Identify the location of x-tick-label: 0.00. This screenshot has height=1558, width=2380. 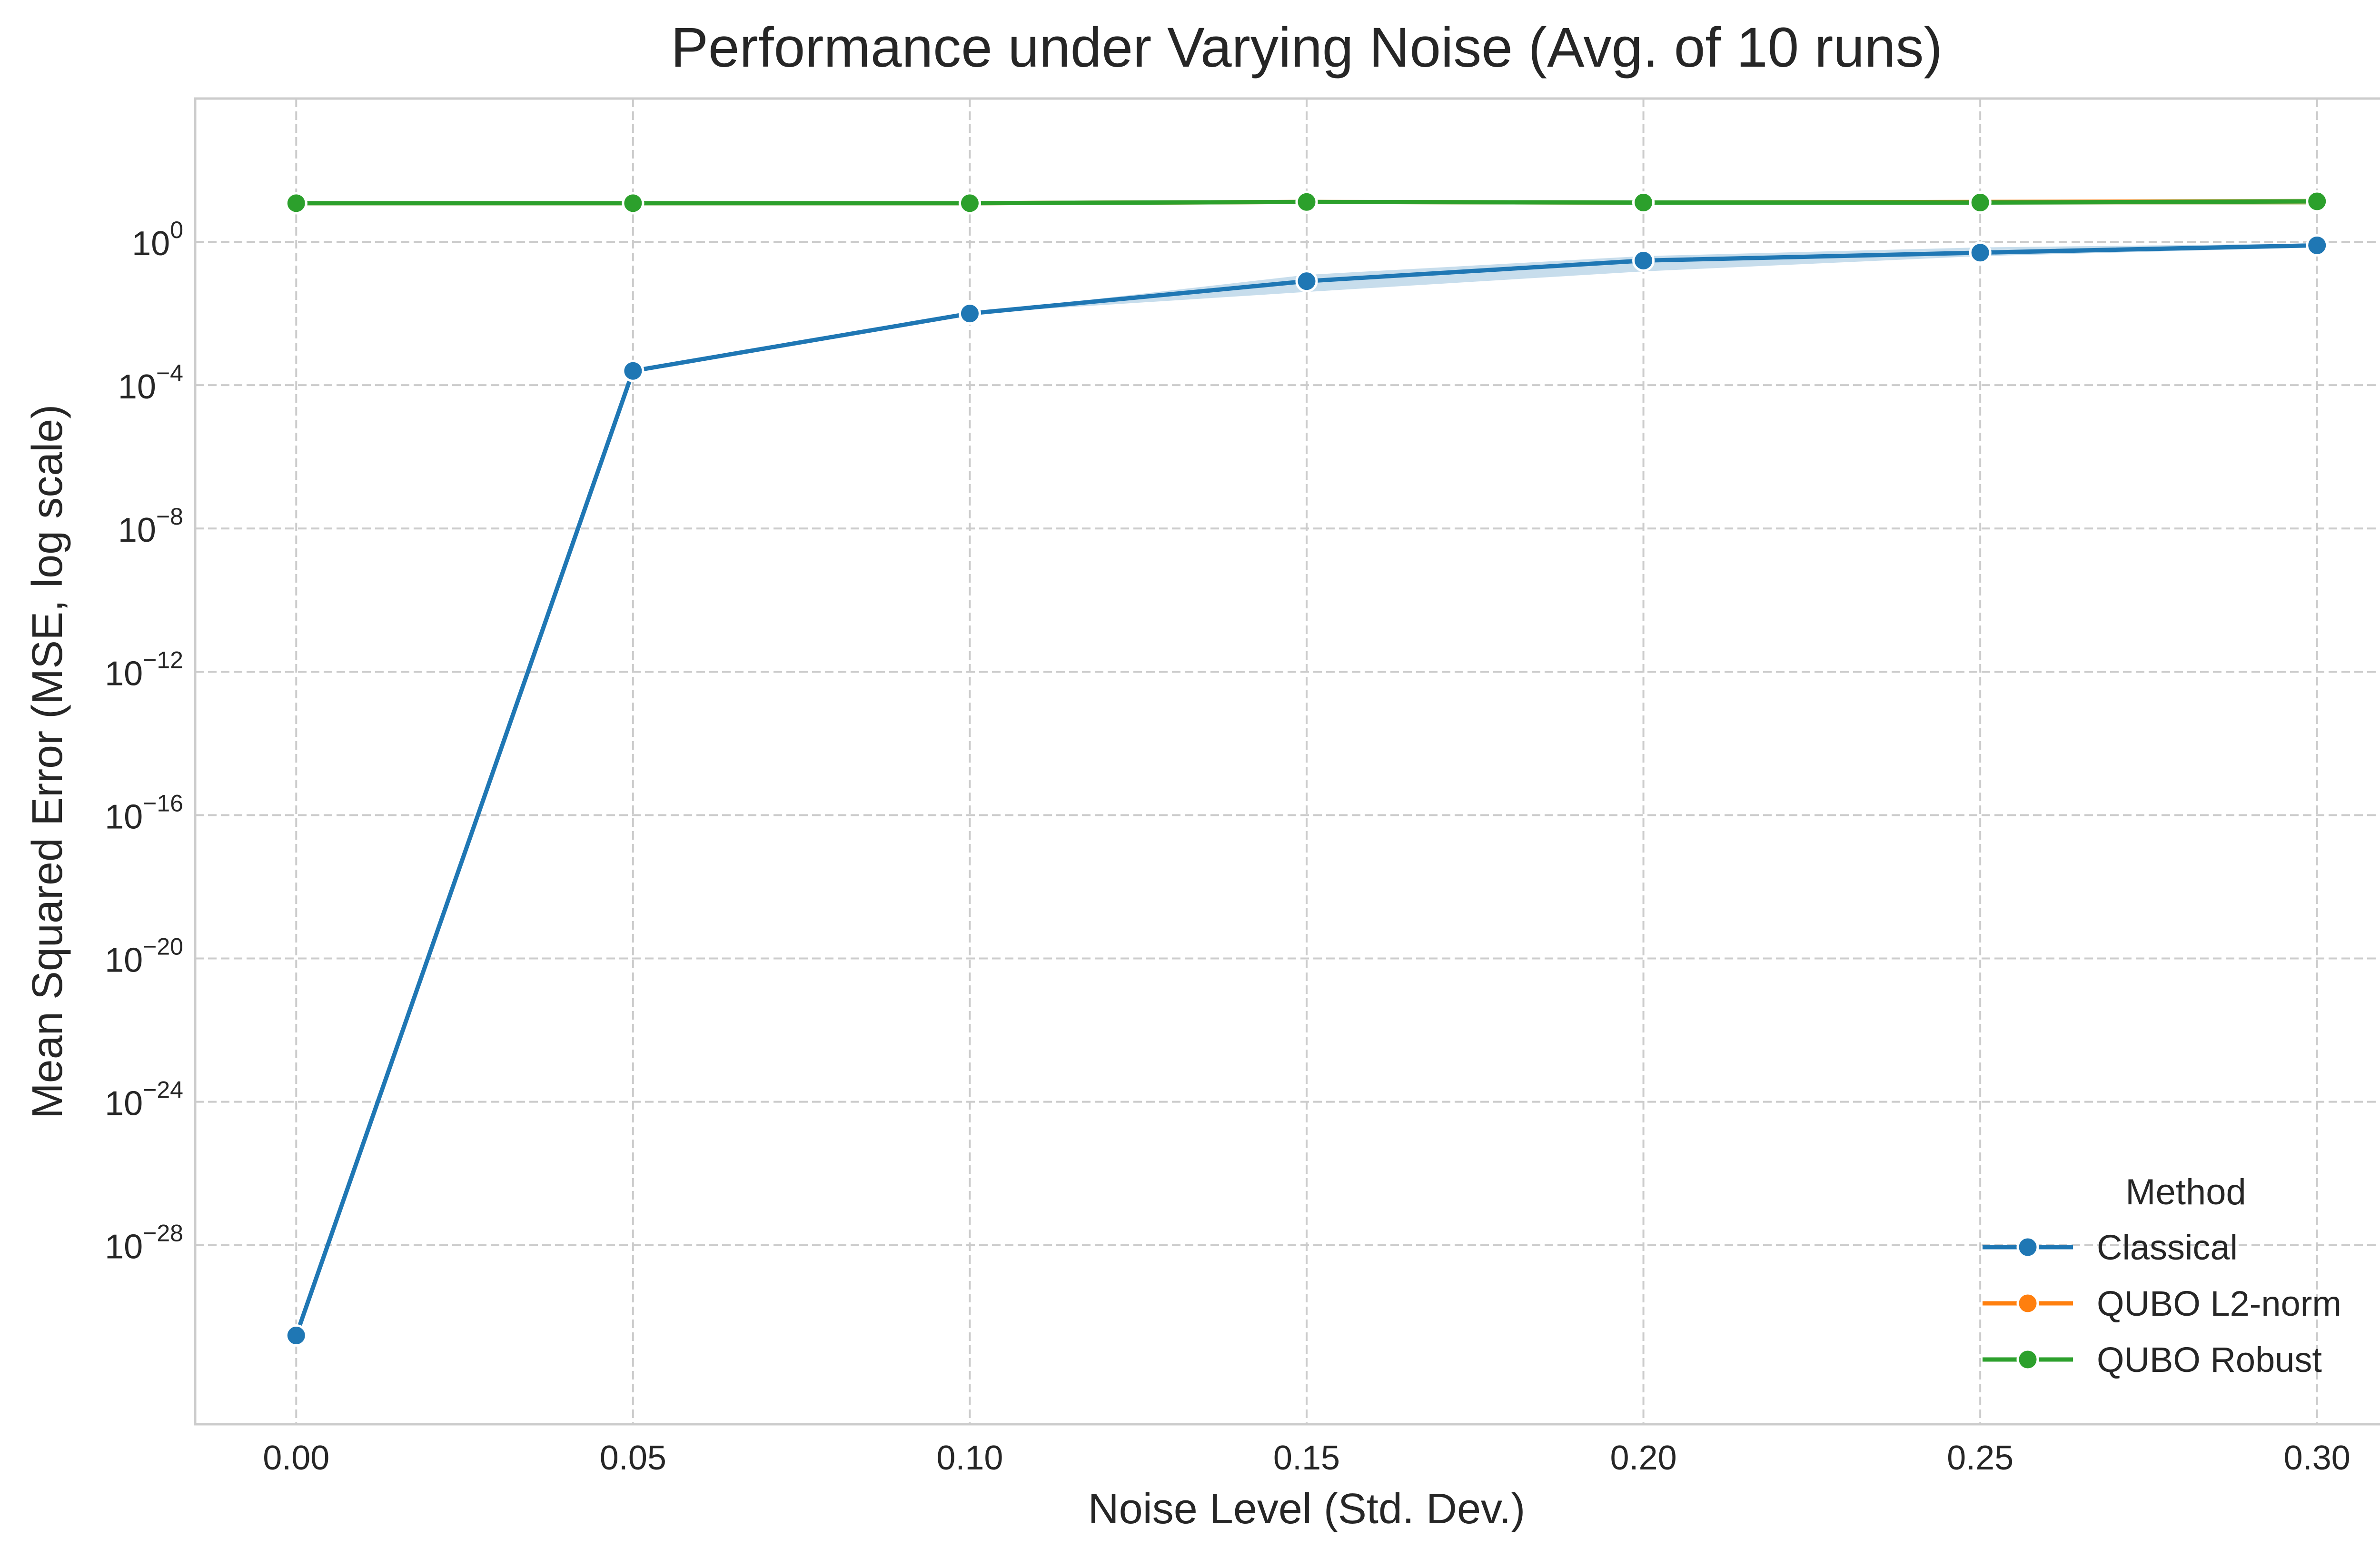
(296, 1458).